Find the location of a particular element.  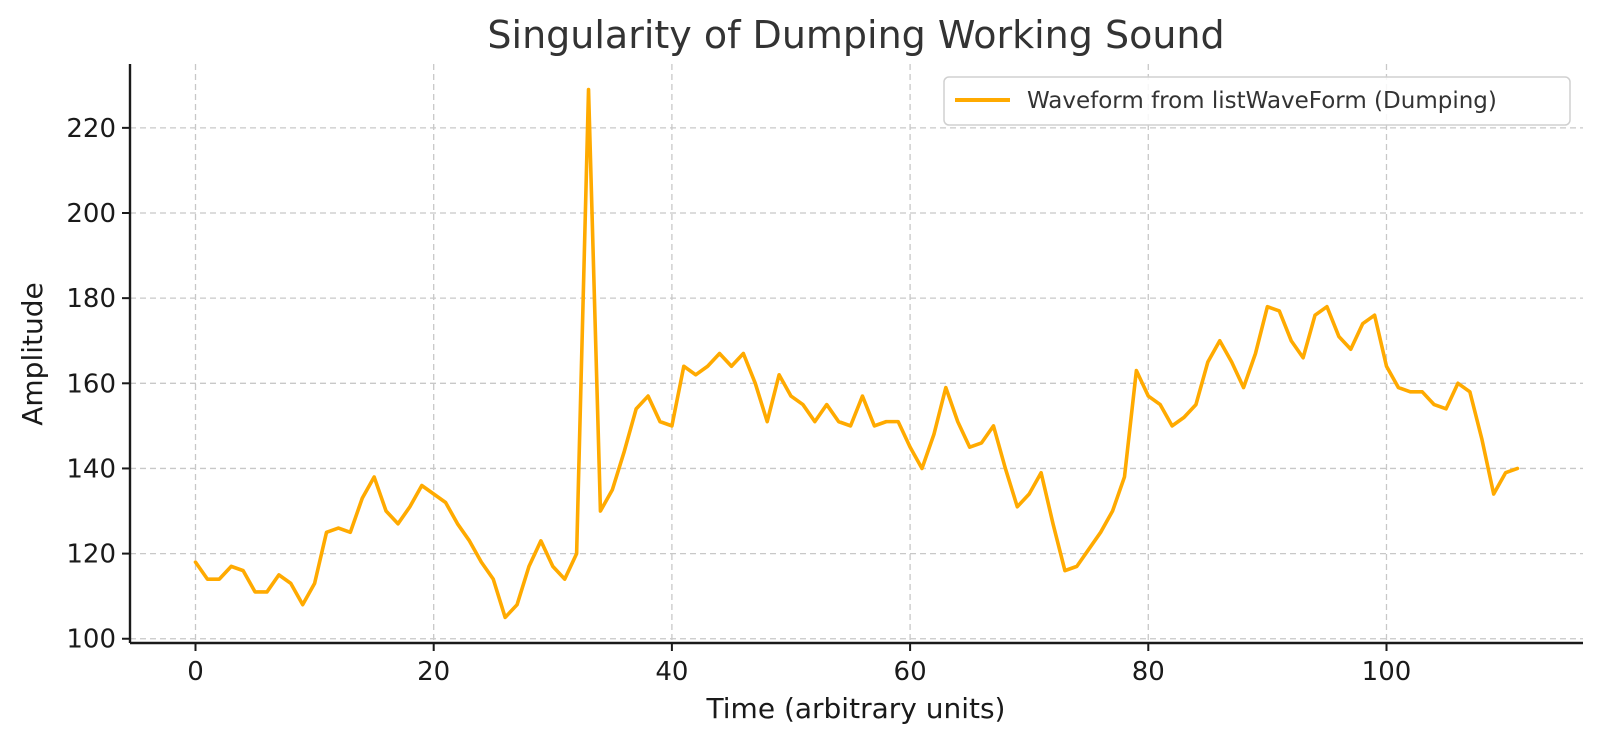

chart-title: Singularity of Dumping Working Sound is located at coordinates (855, 35).